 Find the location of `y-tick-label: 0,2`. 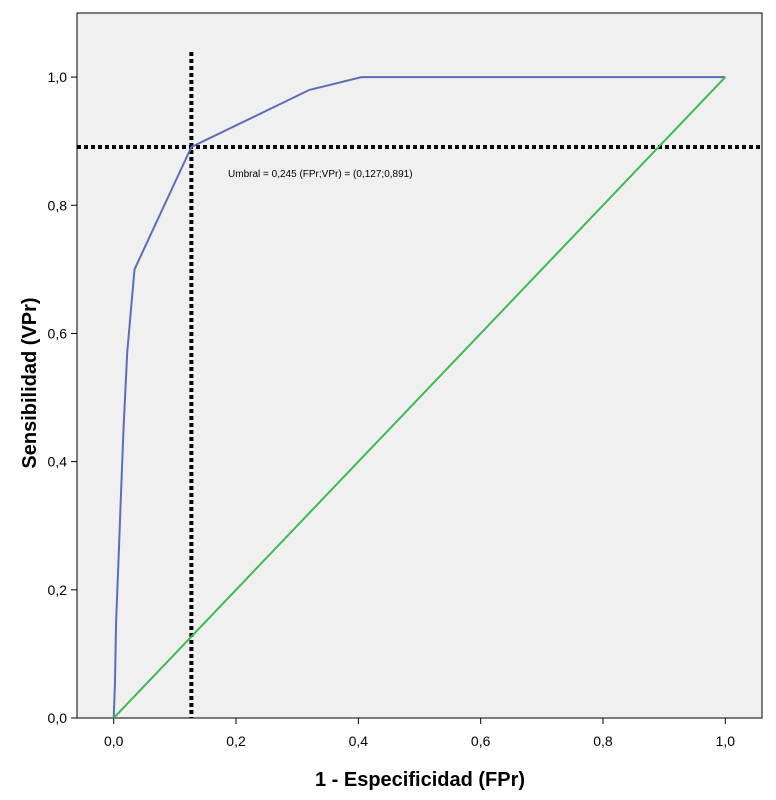

y-tick-label: 0,2 is located at coordinates (58, 590).